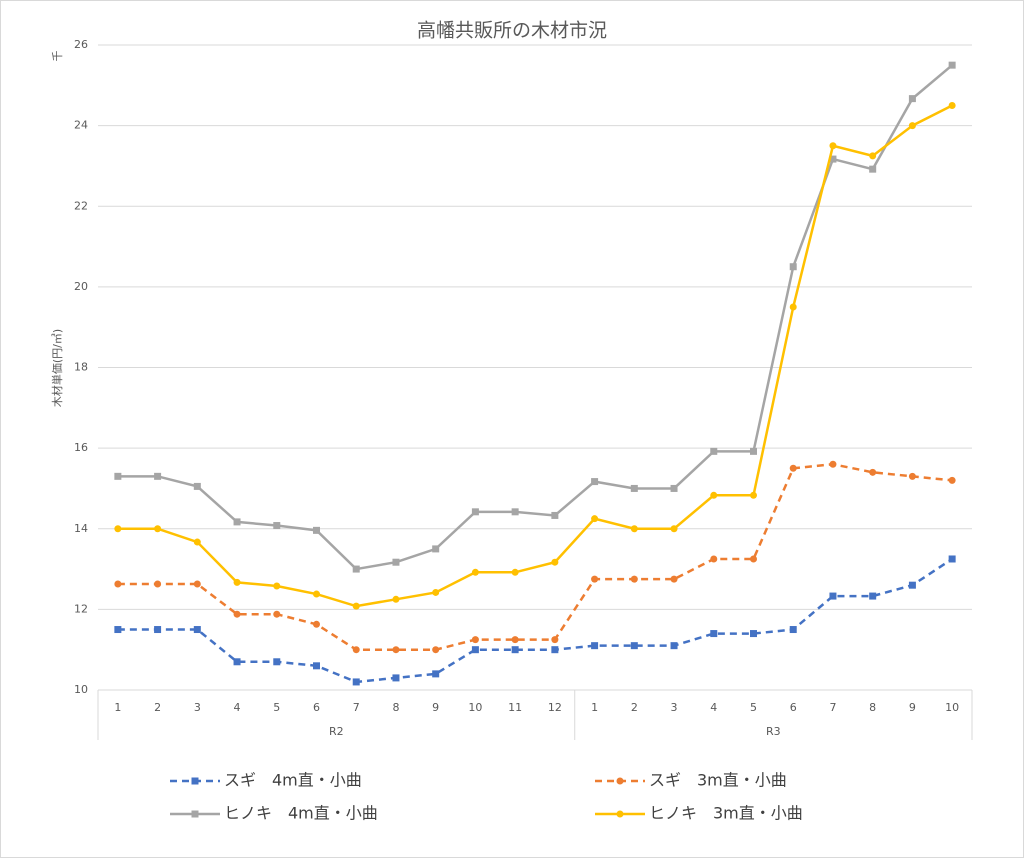 This screenshot has height=858, width=1024. Describe the element at coordinates (515, 707) in the screenshot. I see `x-tick-label: 11` at that location.